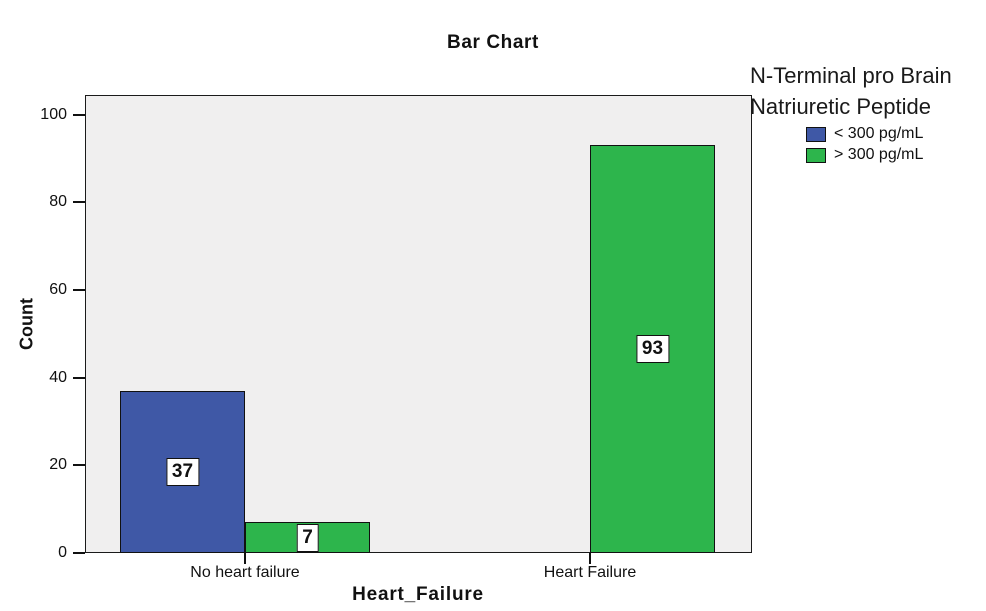 Image resolution: width=986 pixels, height=611 pixels. I want to click on legend: < 300 pg/mL > 300 pg/mL, so click(864, 144).